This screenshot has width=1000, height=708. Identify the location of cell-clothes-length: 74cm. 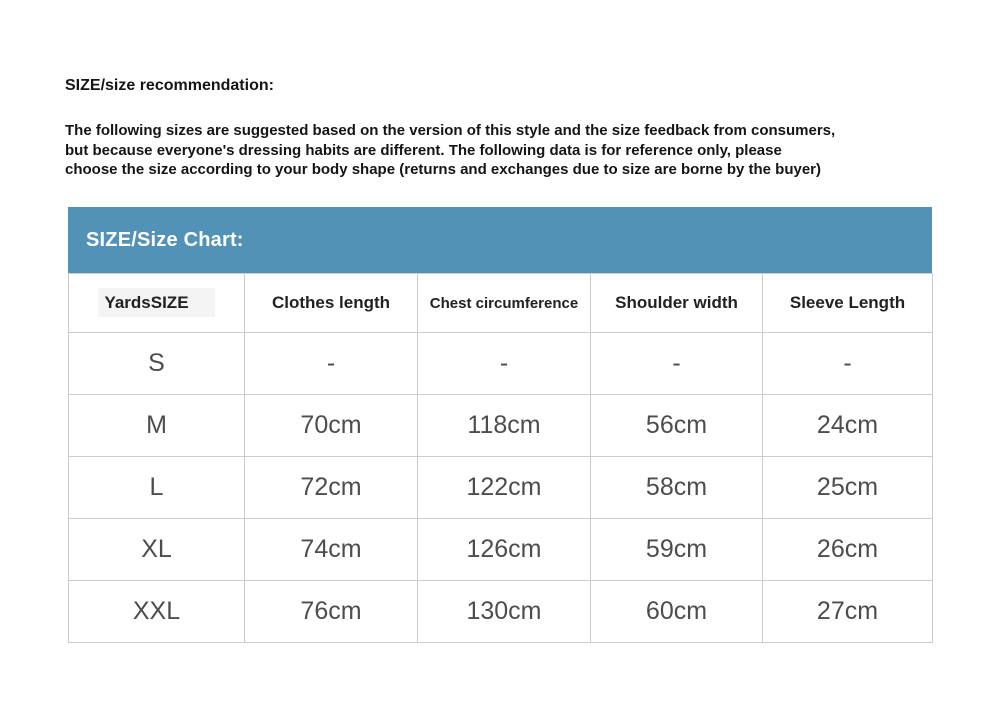
(331, 549).